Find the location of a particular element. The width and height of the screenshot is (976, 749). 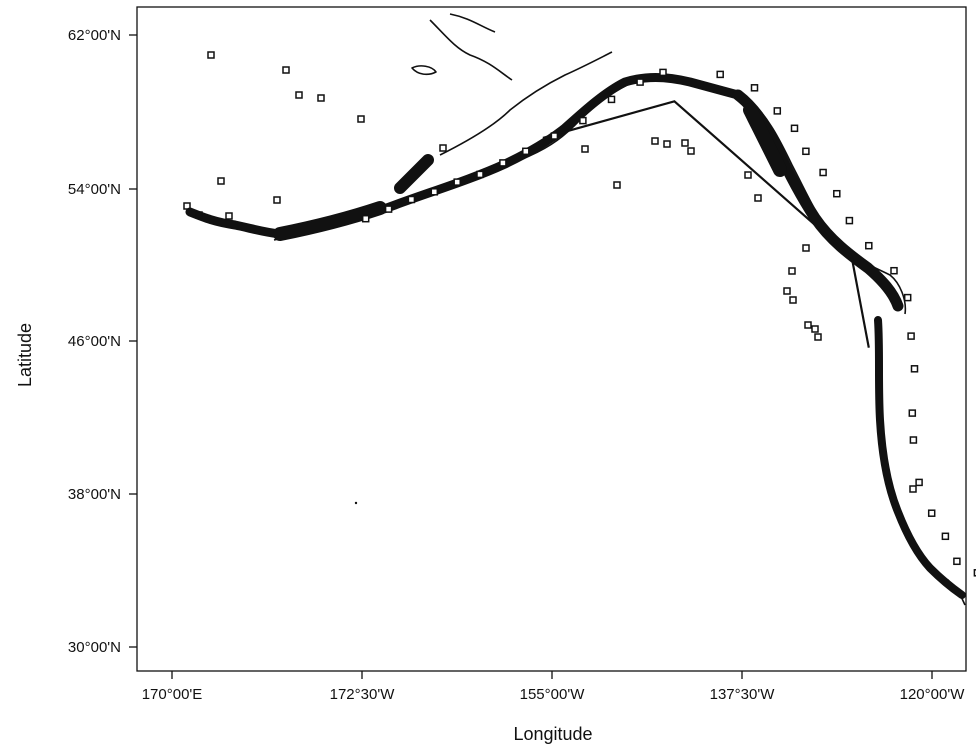

y-tick-label: 62°00'N is located at coordinates (94, 35).